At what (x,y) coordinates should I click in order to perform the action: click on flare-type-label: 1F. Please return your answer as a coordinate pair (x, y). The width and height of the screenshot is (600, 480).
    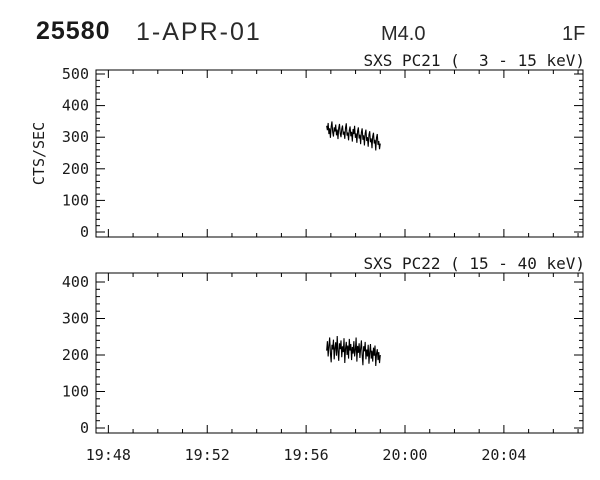
    Looking at the image, I should click on (574, 34).